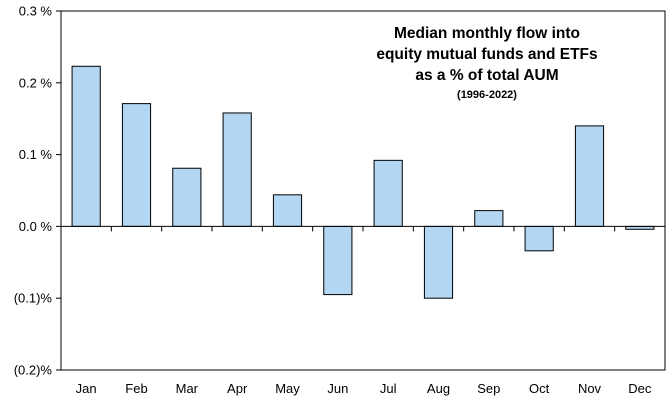 The height and width of the screenshot is (402, 672). Describe the element at coordinates (33, 370) in the screenshot. I see `y-tick-label: (0.2)%` at that location.